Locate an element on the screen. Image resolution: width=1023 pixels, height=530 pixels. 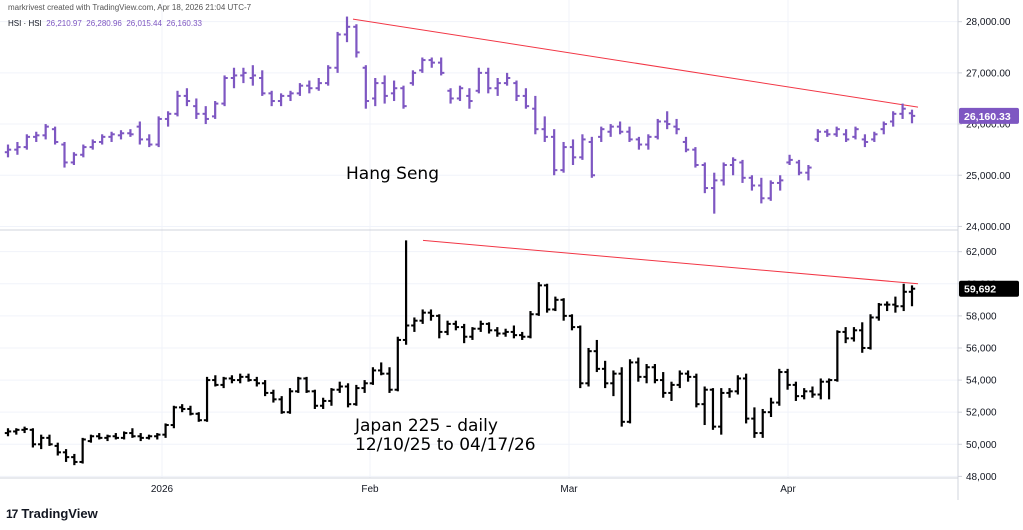
legend-high: 26,280.96 is located at coordinates (104, 23).